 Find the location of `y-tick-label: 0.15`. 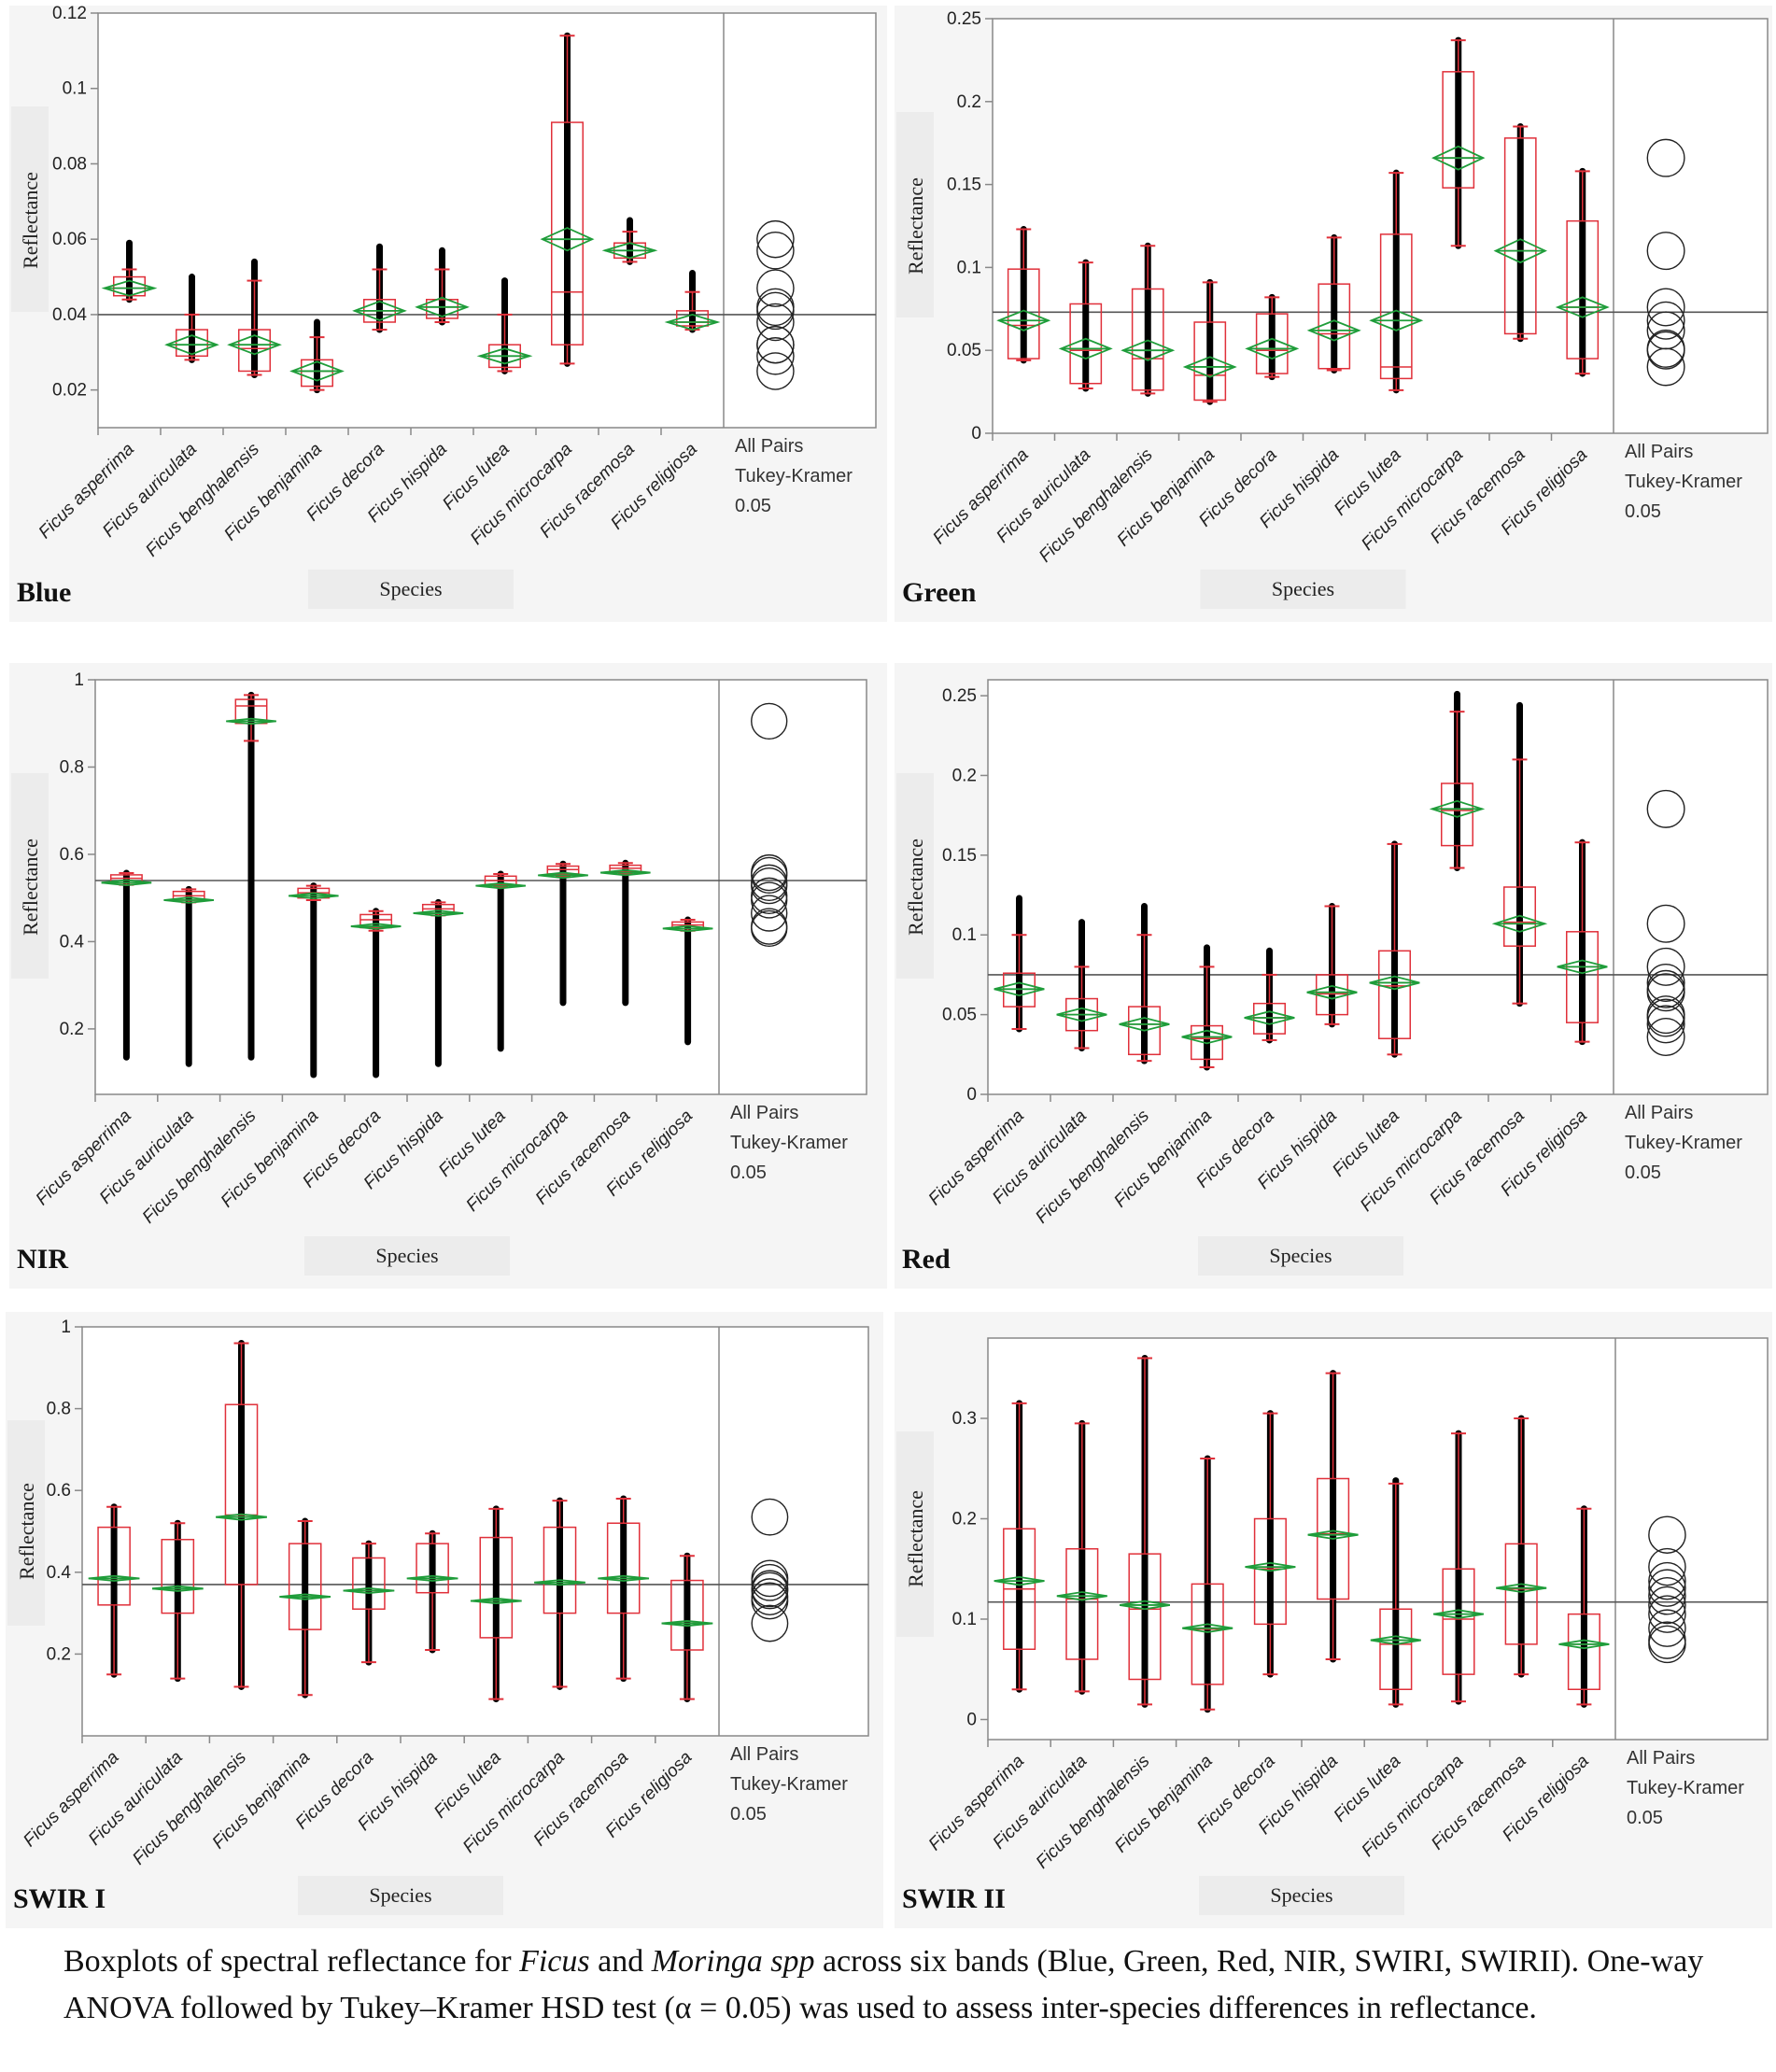

y-tick-label: 0.15 is located at coordinates (959, 856).